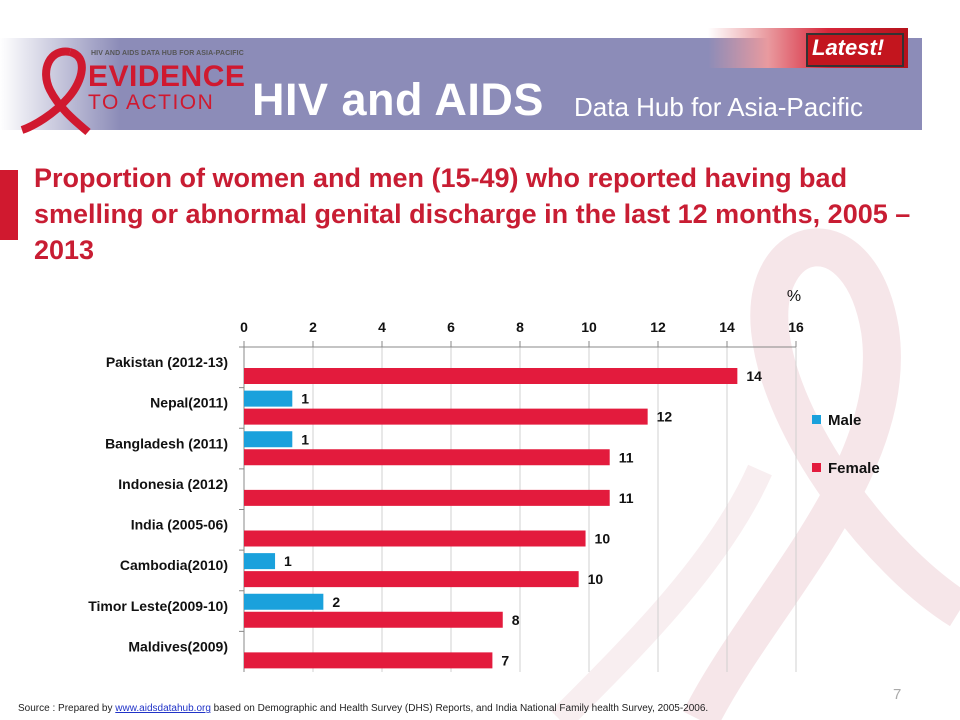 This screenshot has width=960, height=720. Describe the element at coordinates (589, 327) in the screenshot. I see `x-tick-label: 10` at that location.